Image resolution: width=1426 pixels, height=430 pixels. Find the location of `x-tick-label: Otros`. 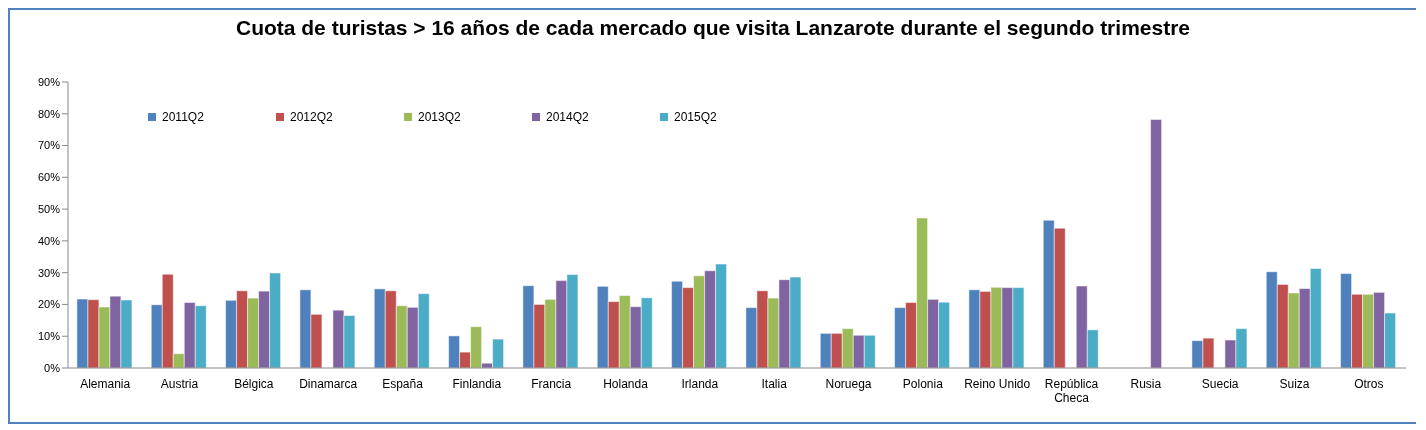

x-tick-label: Otros is located at coordinates (1369, 384).